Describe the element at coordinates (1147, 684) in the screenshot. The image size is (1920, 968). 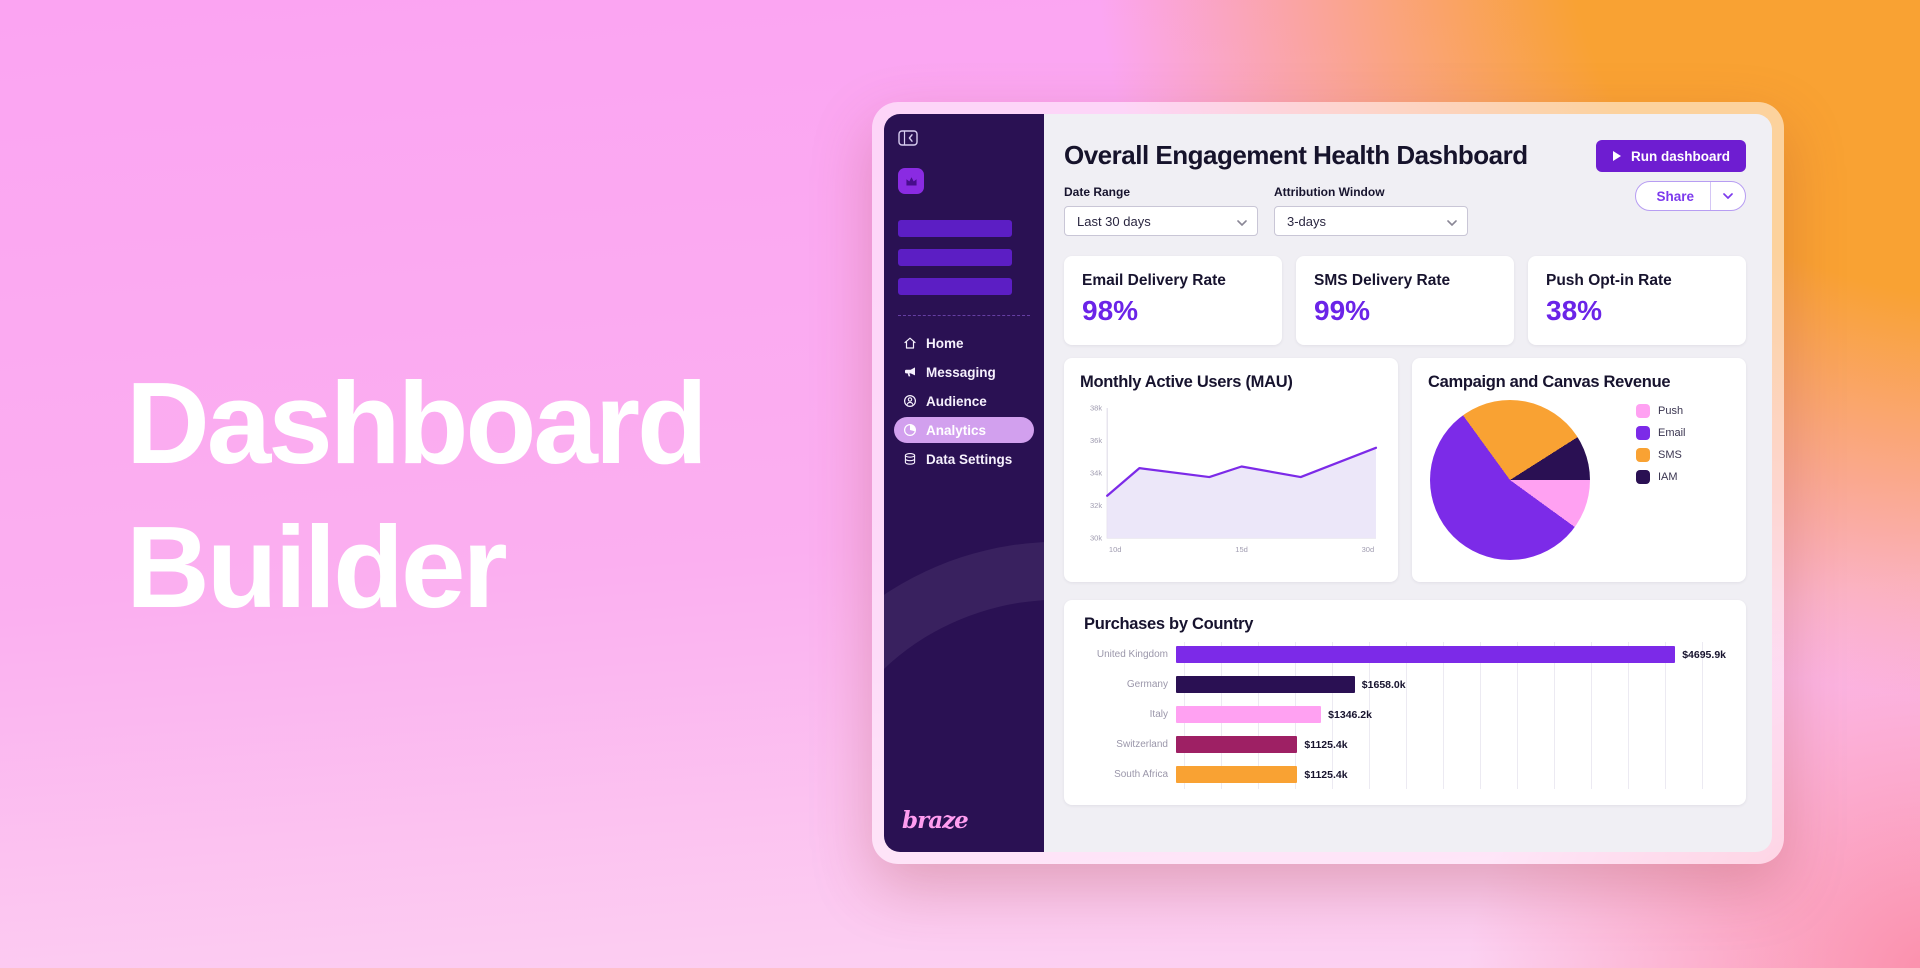
I see `bar-category-label: Germany` at that location.